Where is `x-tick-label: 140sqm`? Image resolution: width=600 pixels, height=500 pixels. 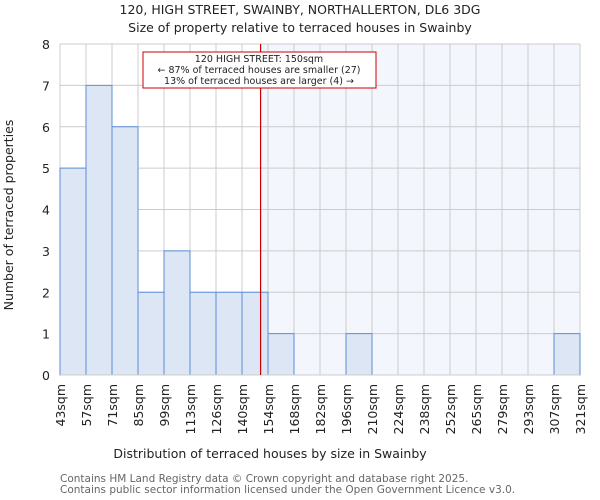 x-tick-label: 140sqm is located at coordinates (242, 409).